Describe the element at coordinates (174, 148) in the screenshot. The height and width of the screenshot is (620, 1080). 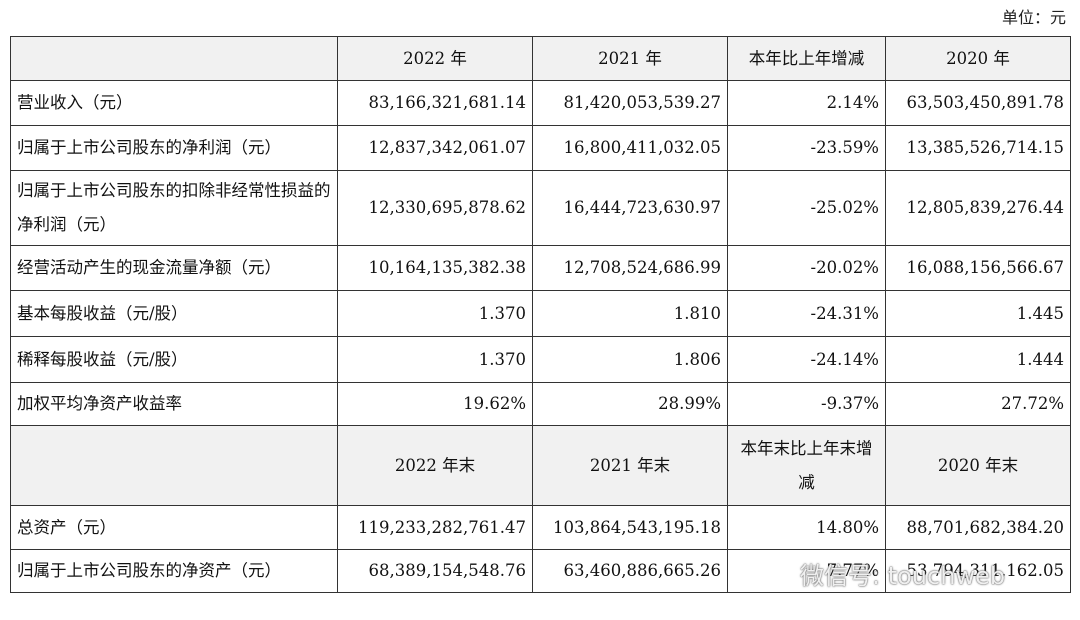
I see `cell: 归属于上市公司股东的净利润（元）` at that location.